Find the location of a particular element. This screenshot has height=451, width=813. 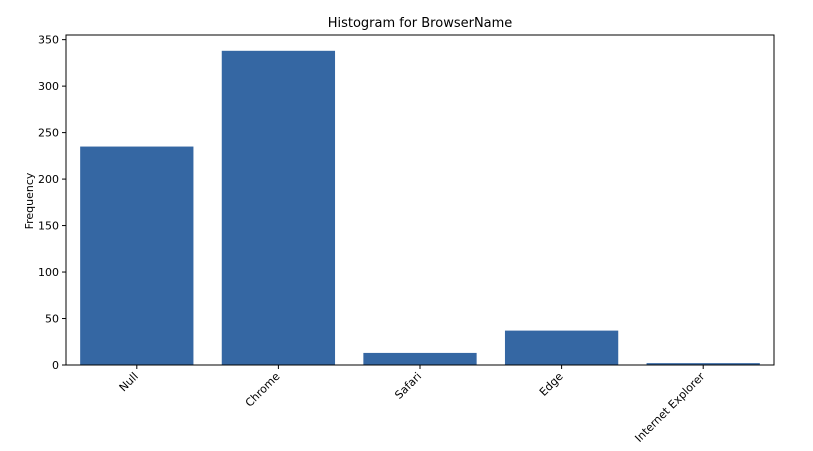

chart-title: Histogram for BrowserName is located at coordinates (420, 23).